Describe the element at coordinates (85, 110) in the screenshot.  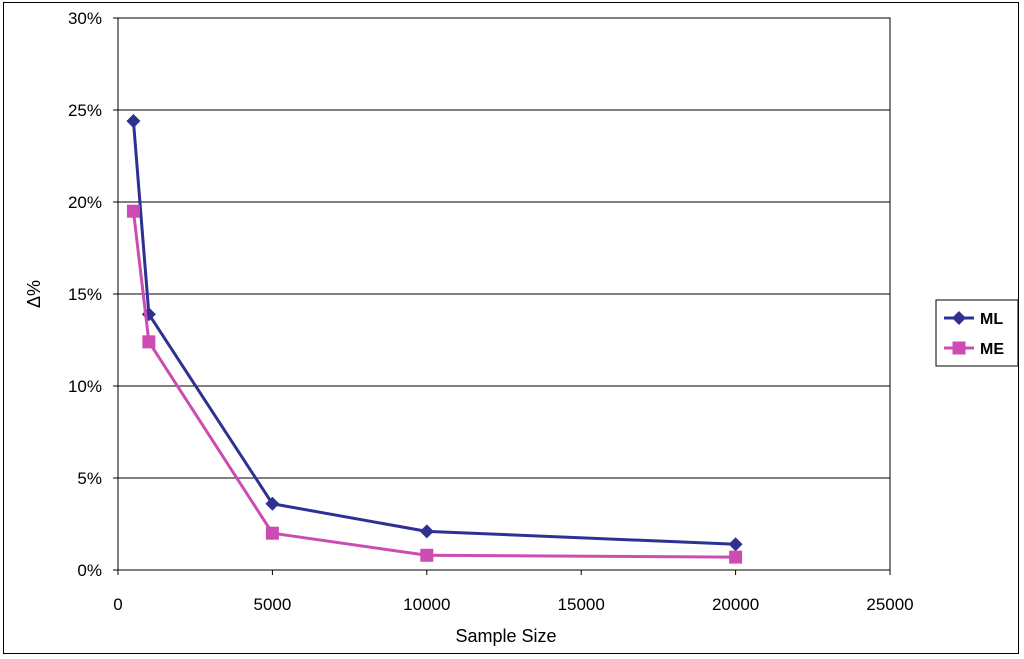
I see `y-tick-label: 25%` at that location.